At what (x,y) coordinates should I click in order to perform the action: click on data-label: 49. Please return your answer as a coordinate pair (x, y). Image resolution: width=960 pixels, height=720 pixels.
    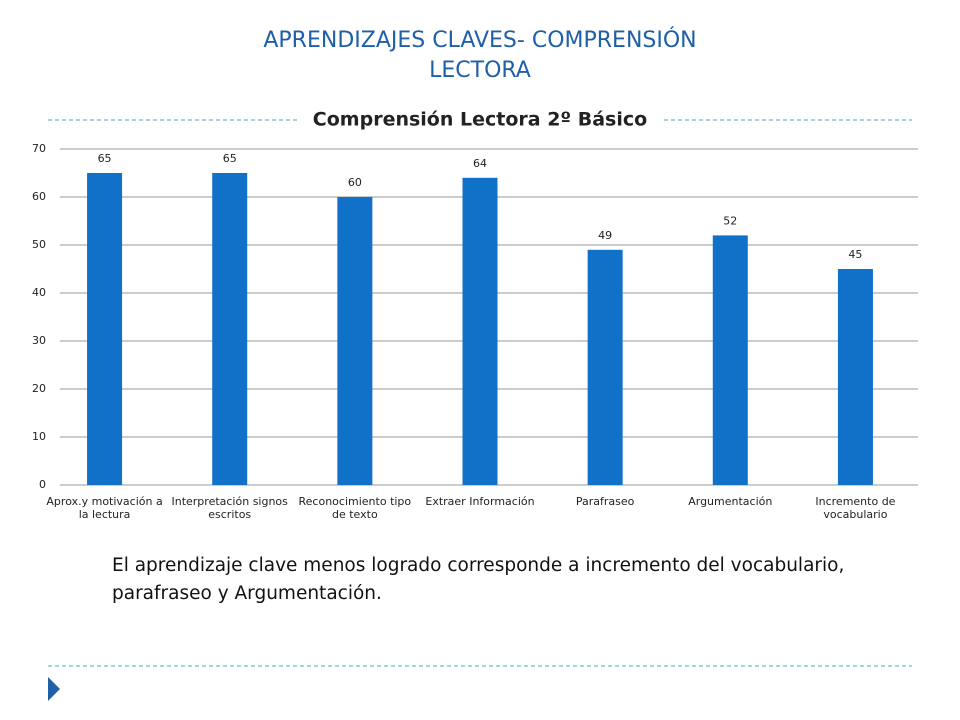
    Looking at the image, I should click on (605, 235).